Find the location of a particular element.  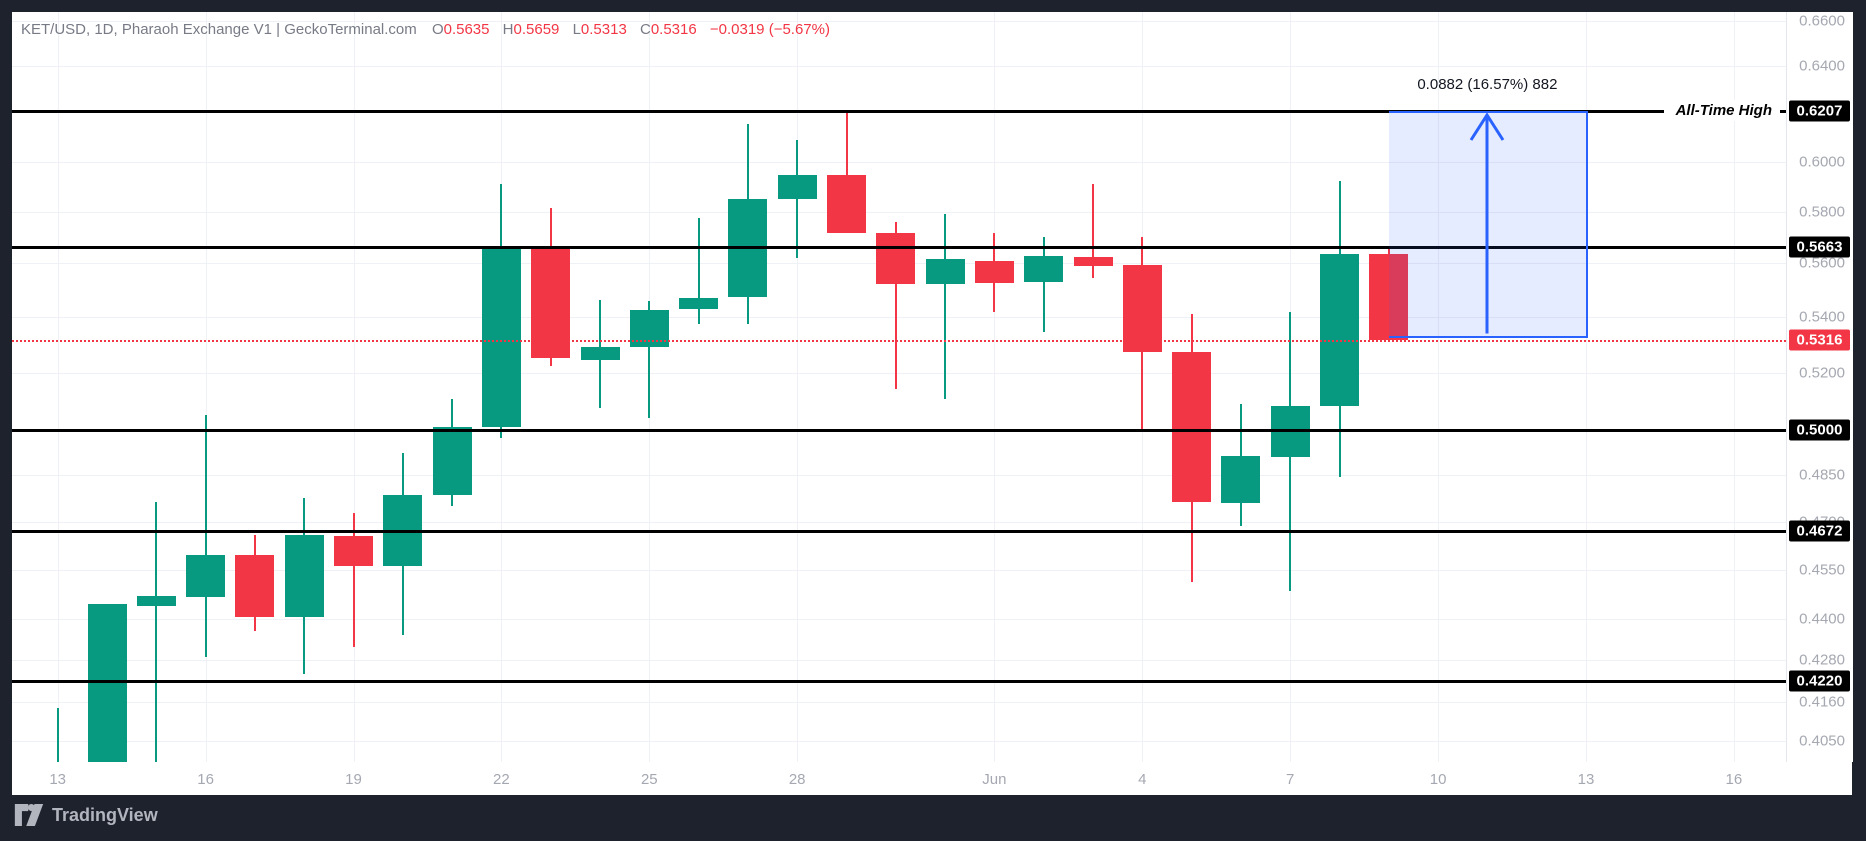

measure-arrow is located at coordinates (1487, 224).